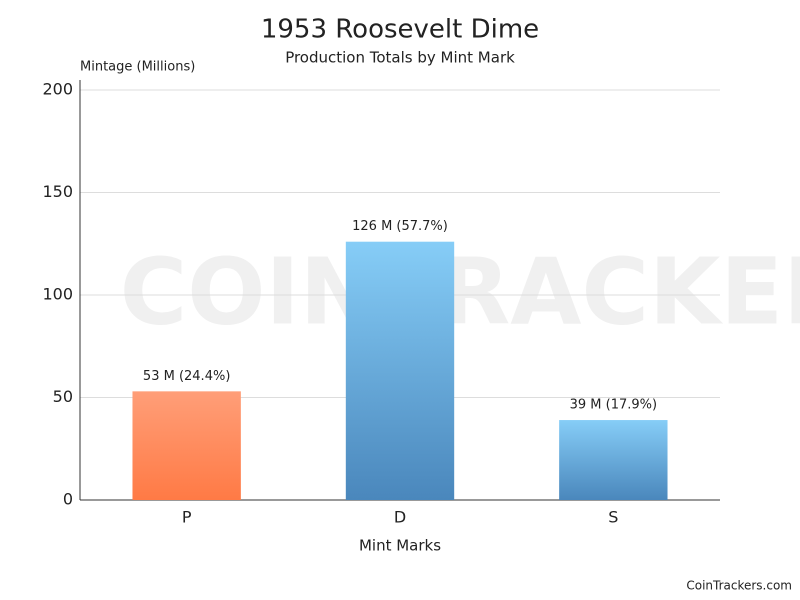 The image size is (800, 600). I want to click on y-tick-label: 150, so click(57, 191).